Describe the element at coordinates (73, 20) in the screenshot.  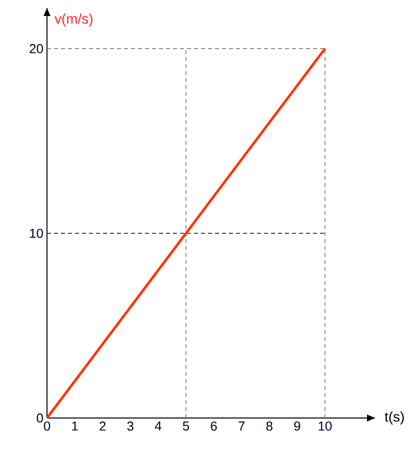
I see `y-axis-title: v(m/s)` at that location.